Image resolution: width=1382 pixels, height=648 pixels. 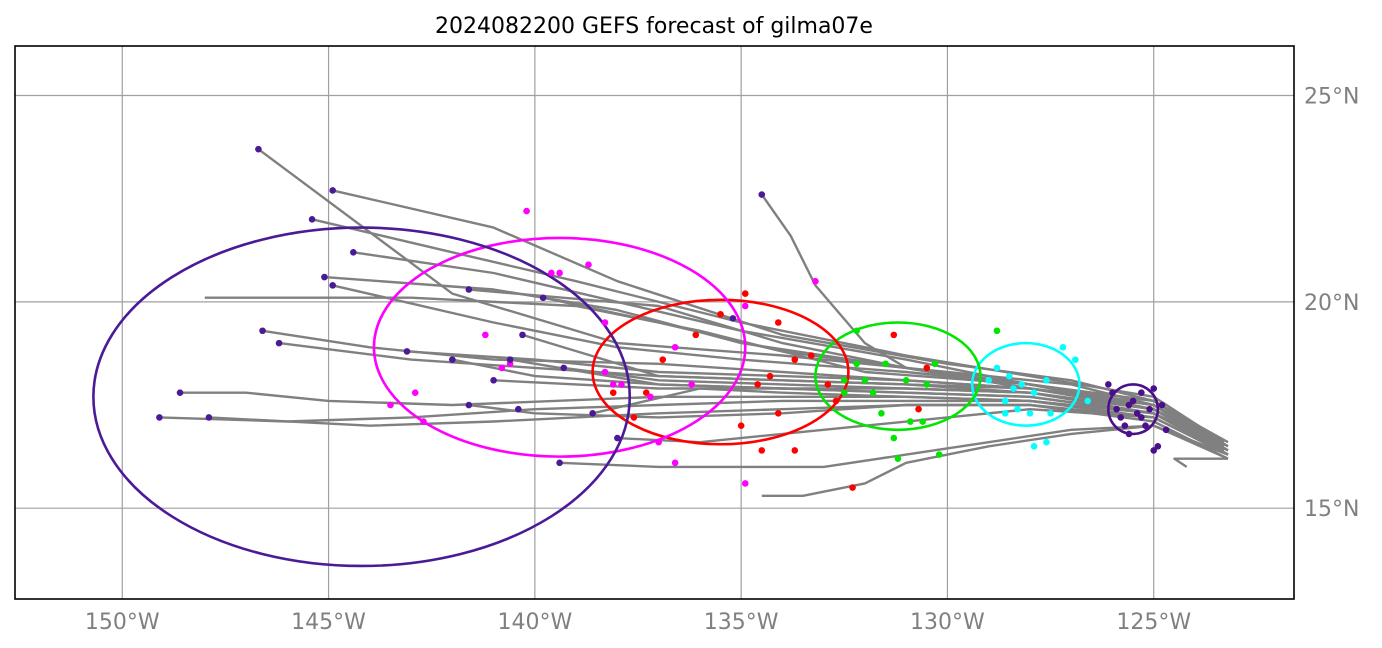 What do you see at coordinates (654, 26) in the screenshot?
I see `map-title: 2024082200 GEFS forecast of gilma07e` at bounding box center [654, 26].